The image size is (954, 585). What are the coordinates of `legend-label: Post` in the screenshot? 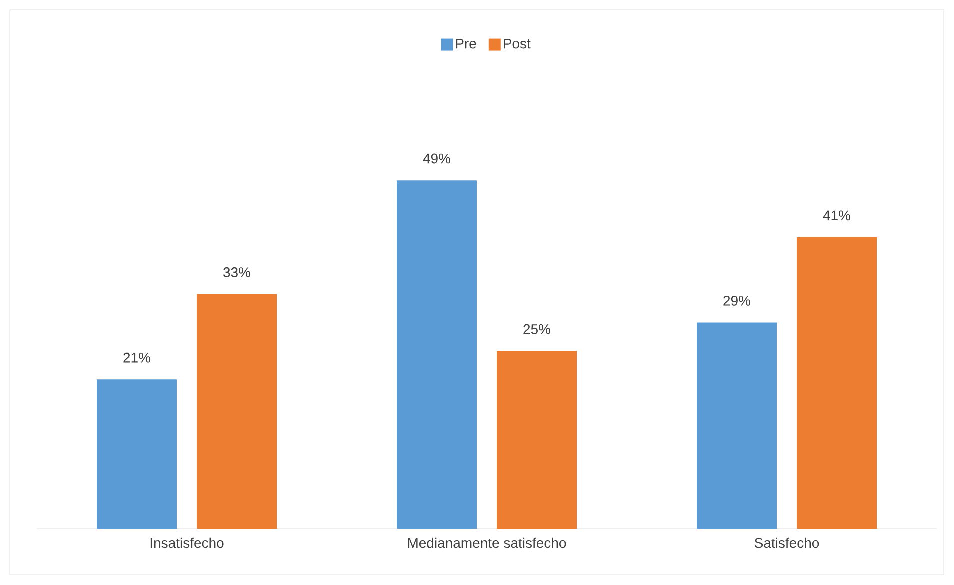 It's located at (517, 43).